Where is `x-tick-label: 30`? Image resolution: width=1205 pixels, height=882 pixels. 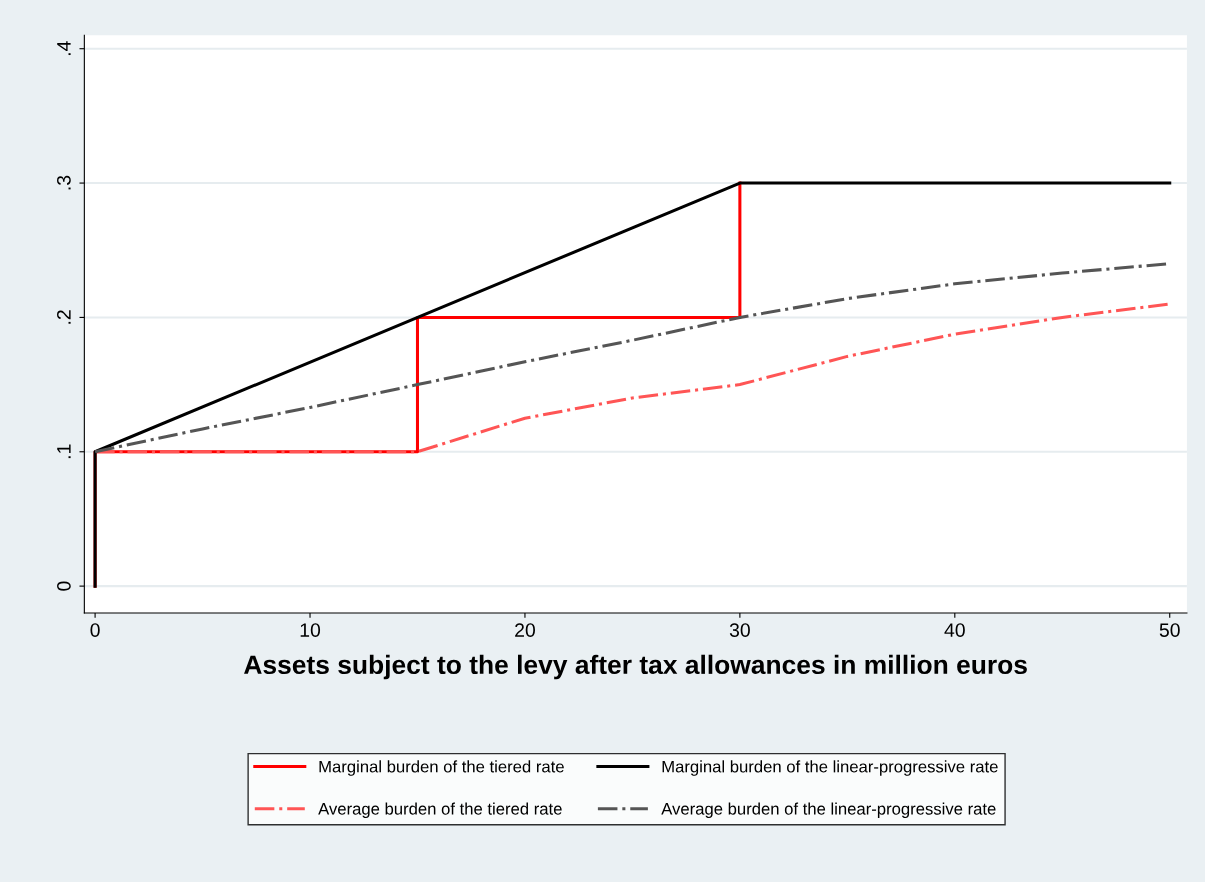
x-tick-label: 30 is located at coordinates (739, 630).